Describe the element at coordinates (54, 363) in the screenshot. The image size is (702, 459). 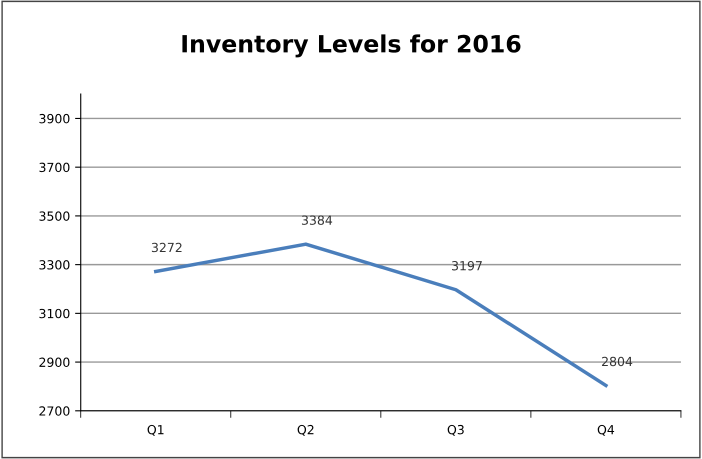
I see `y-tick-label: 2900` at that location.